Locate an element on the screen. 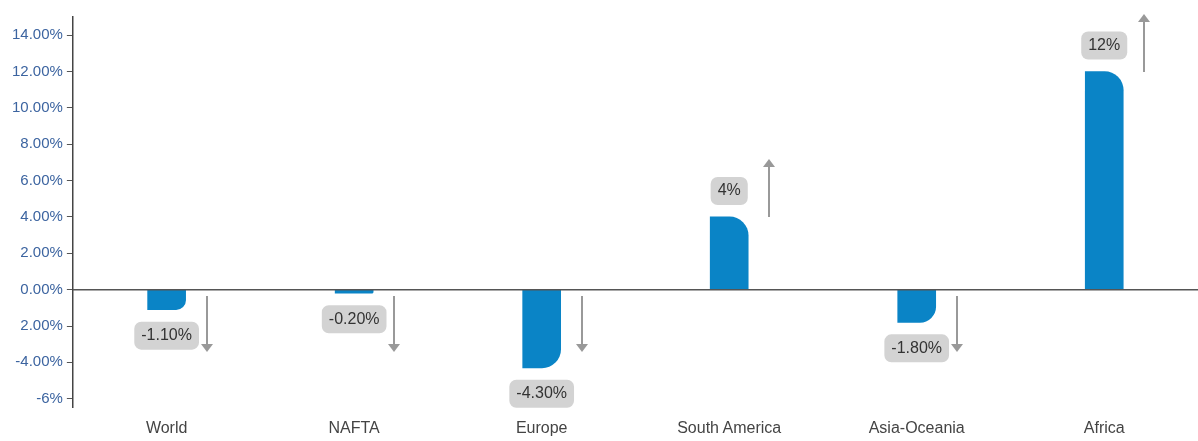 This screenshot has height=441, width=1198. x-tick-label: World is located at coordinates (166, 427).